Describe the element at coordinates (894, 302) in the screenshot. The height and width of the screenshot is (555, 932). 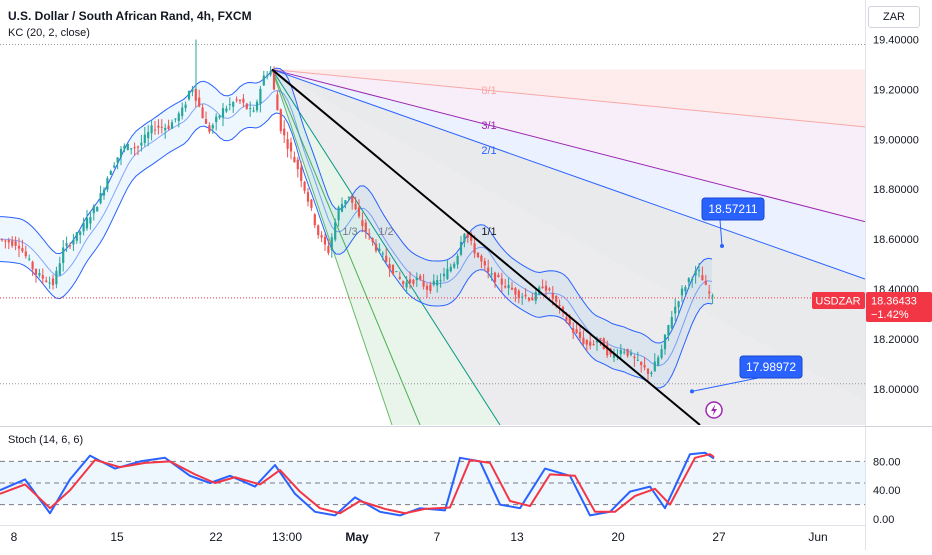
I see `price-badge-value: 18.36433` at that location.